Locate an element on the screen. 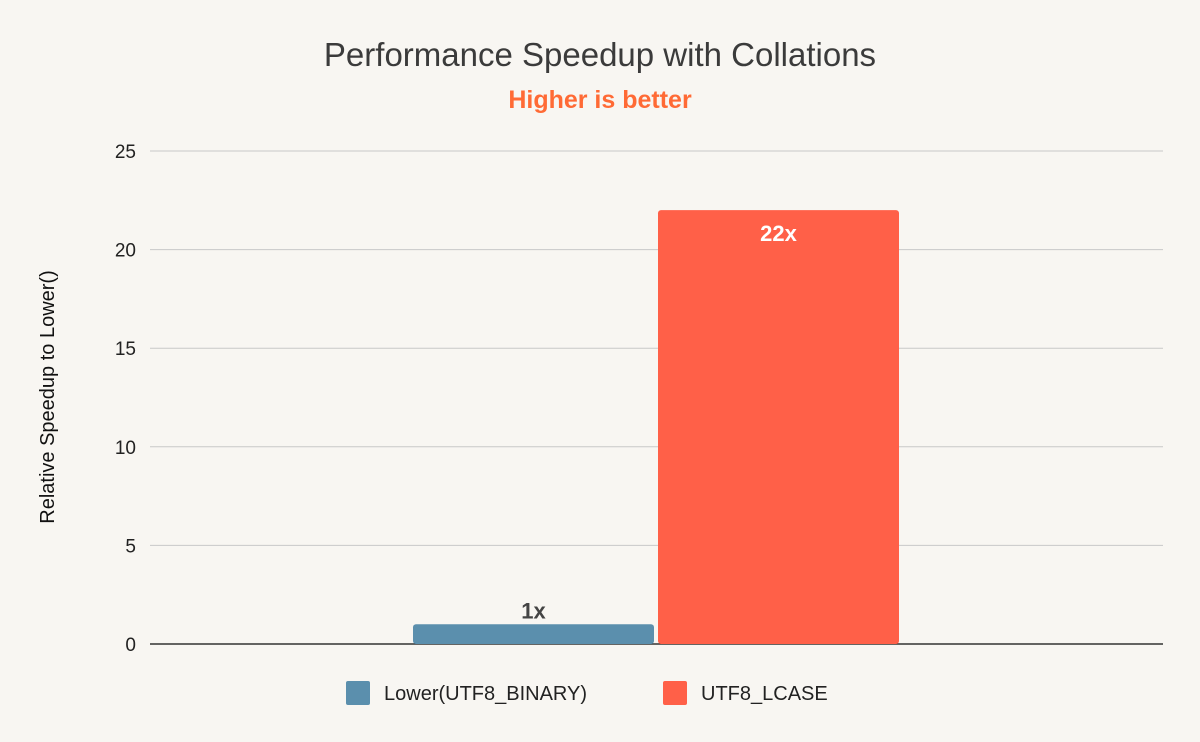  bar-data-labels: 1x 22x is located at coordinates (659, 422).